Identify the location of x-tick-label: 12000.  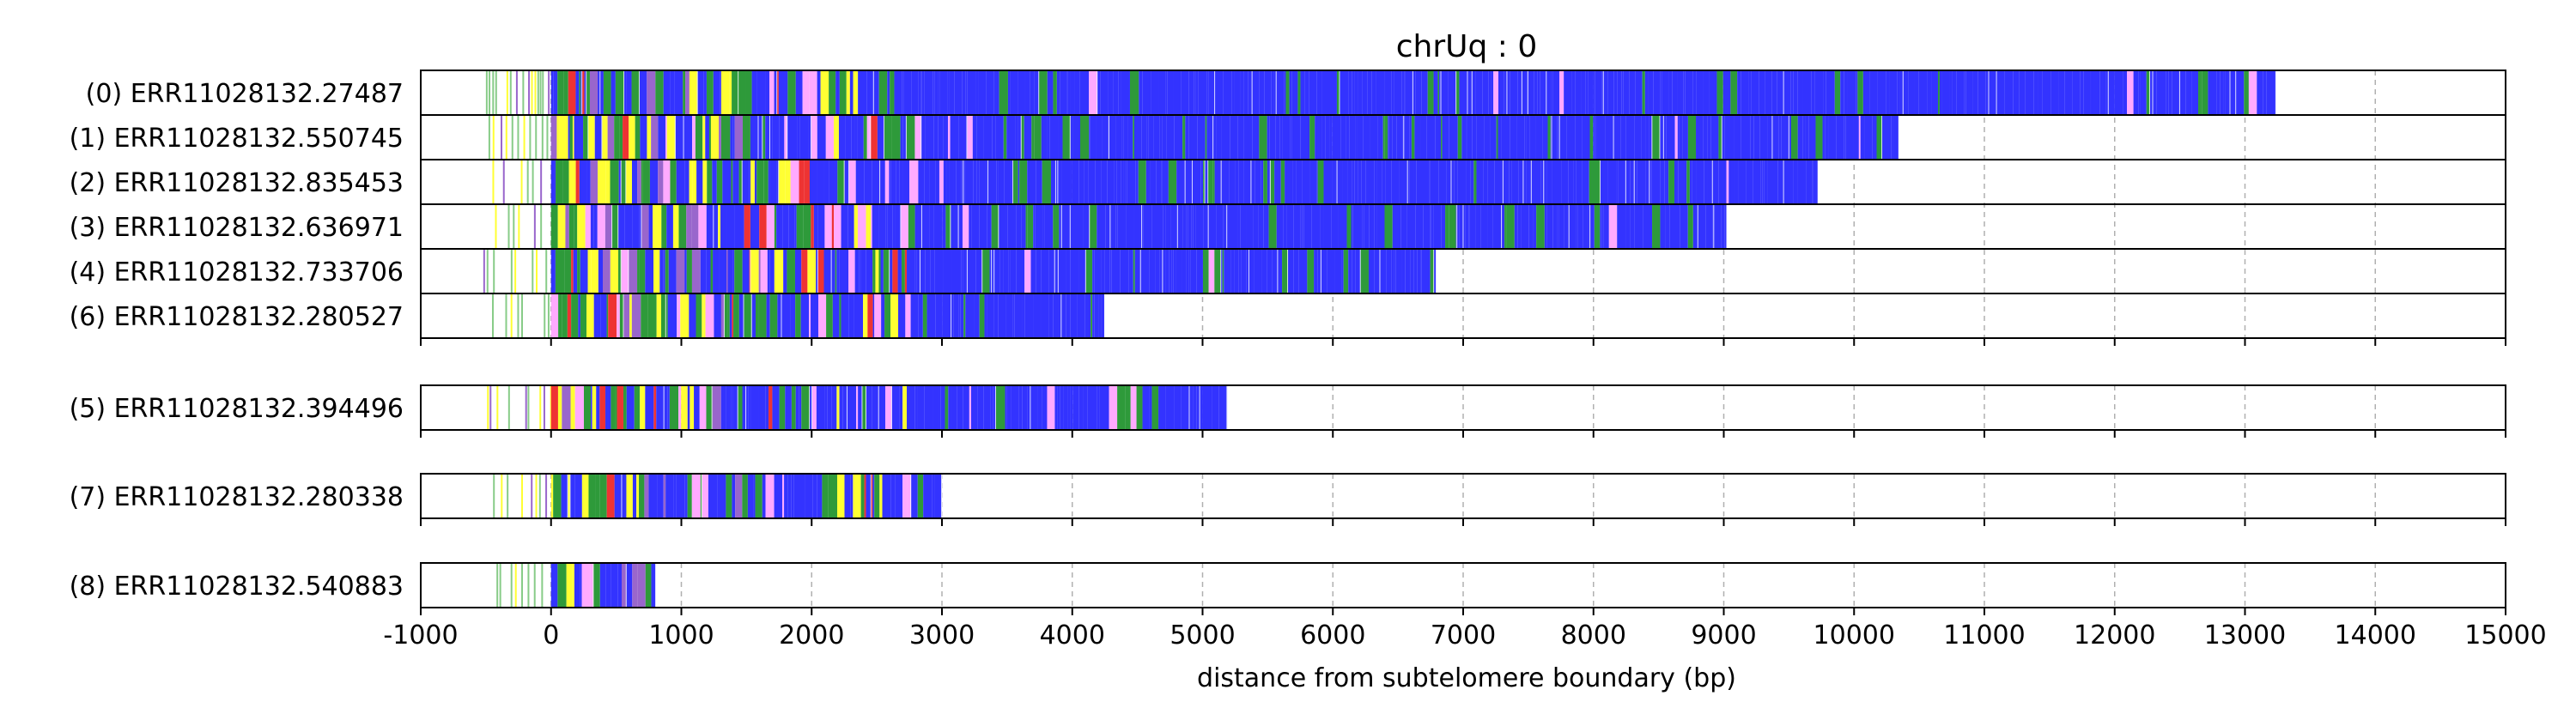
(2114, 635).